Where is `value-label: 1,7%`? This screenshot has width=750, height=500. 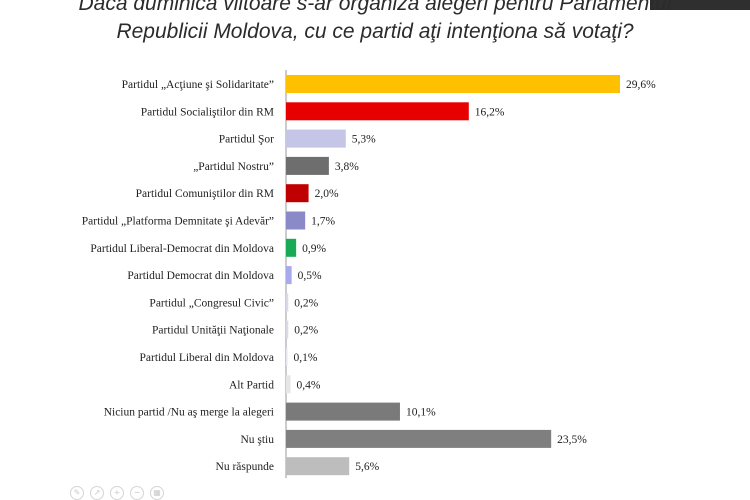 value-label: 1,7% is located at coordinates (323, 222).